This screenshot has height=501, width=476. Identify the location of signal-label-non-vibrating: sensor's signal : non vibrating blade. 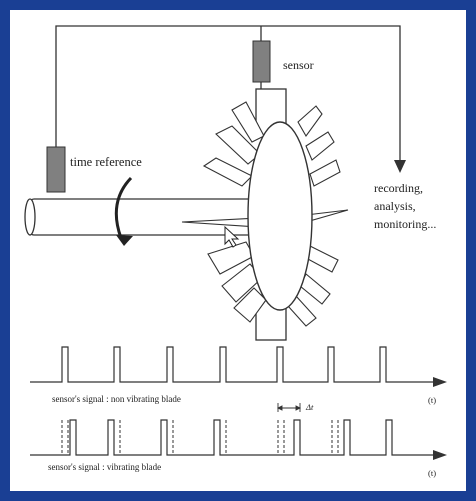
(116, 399).